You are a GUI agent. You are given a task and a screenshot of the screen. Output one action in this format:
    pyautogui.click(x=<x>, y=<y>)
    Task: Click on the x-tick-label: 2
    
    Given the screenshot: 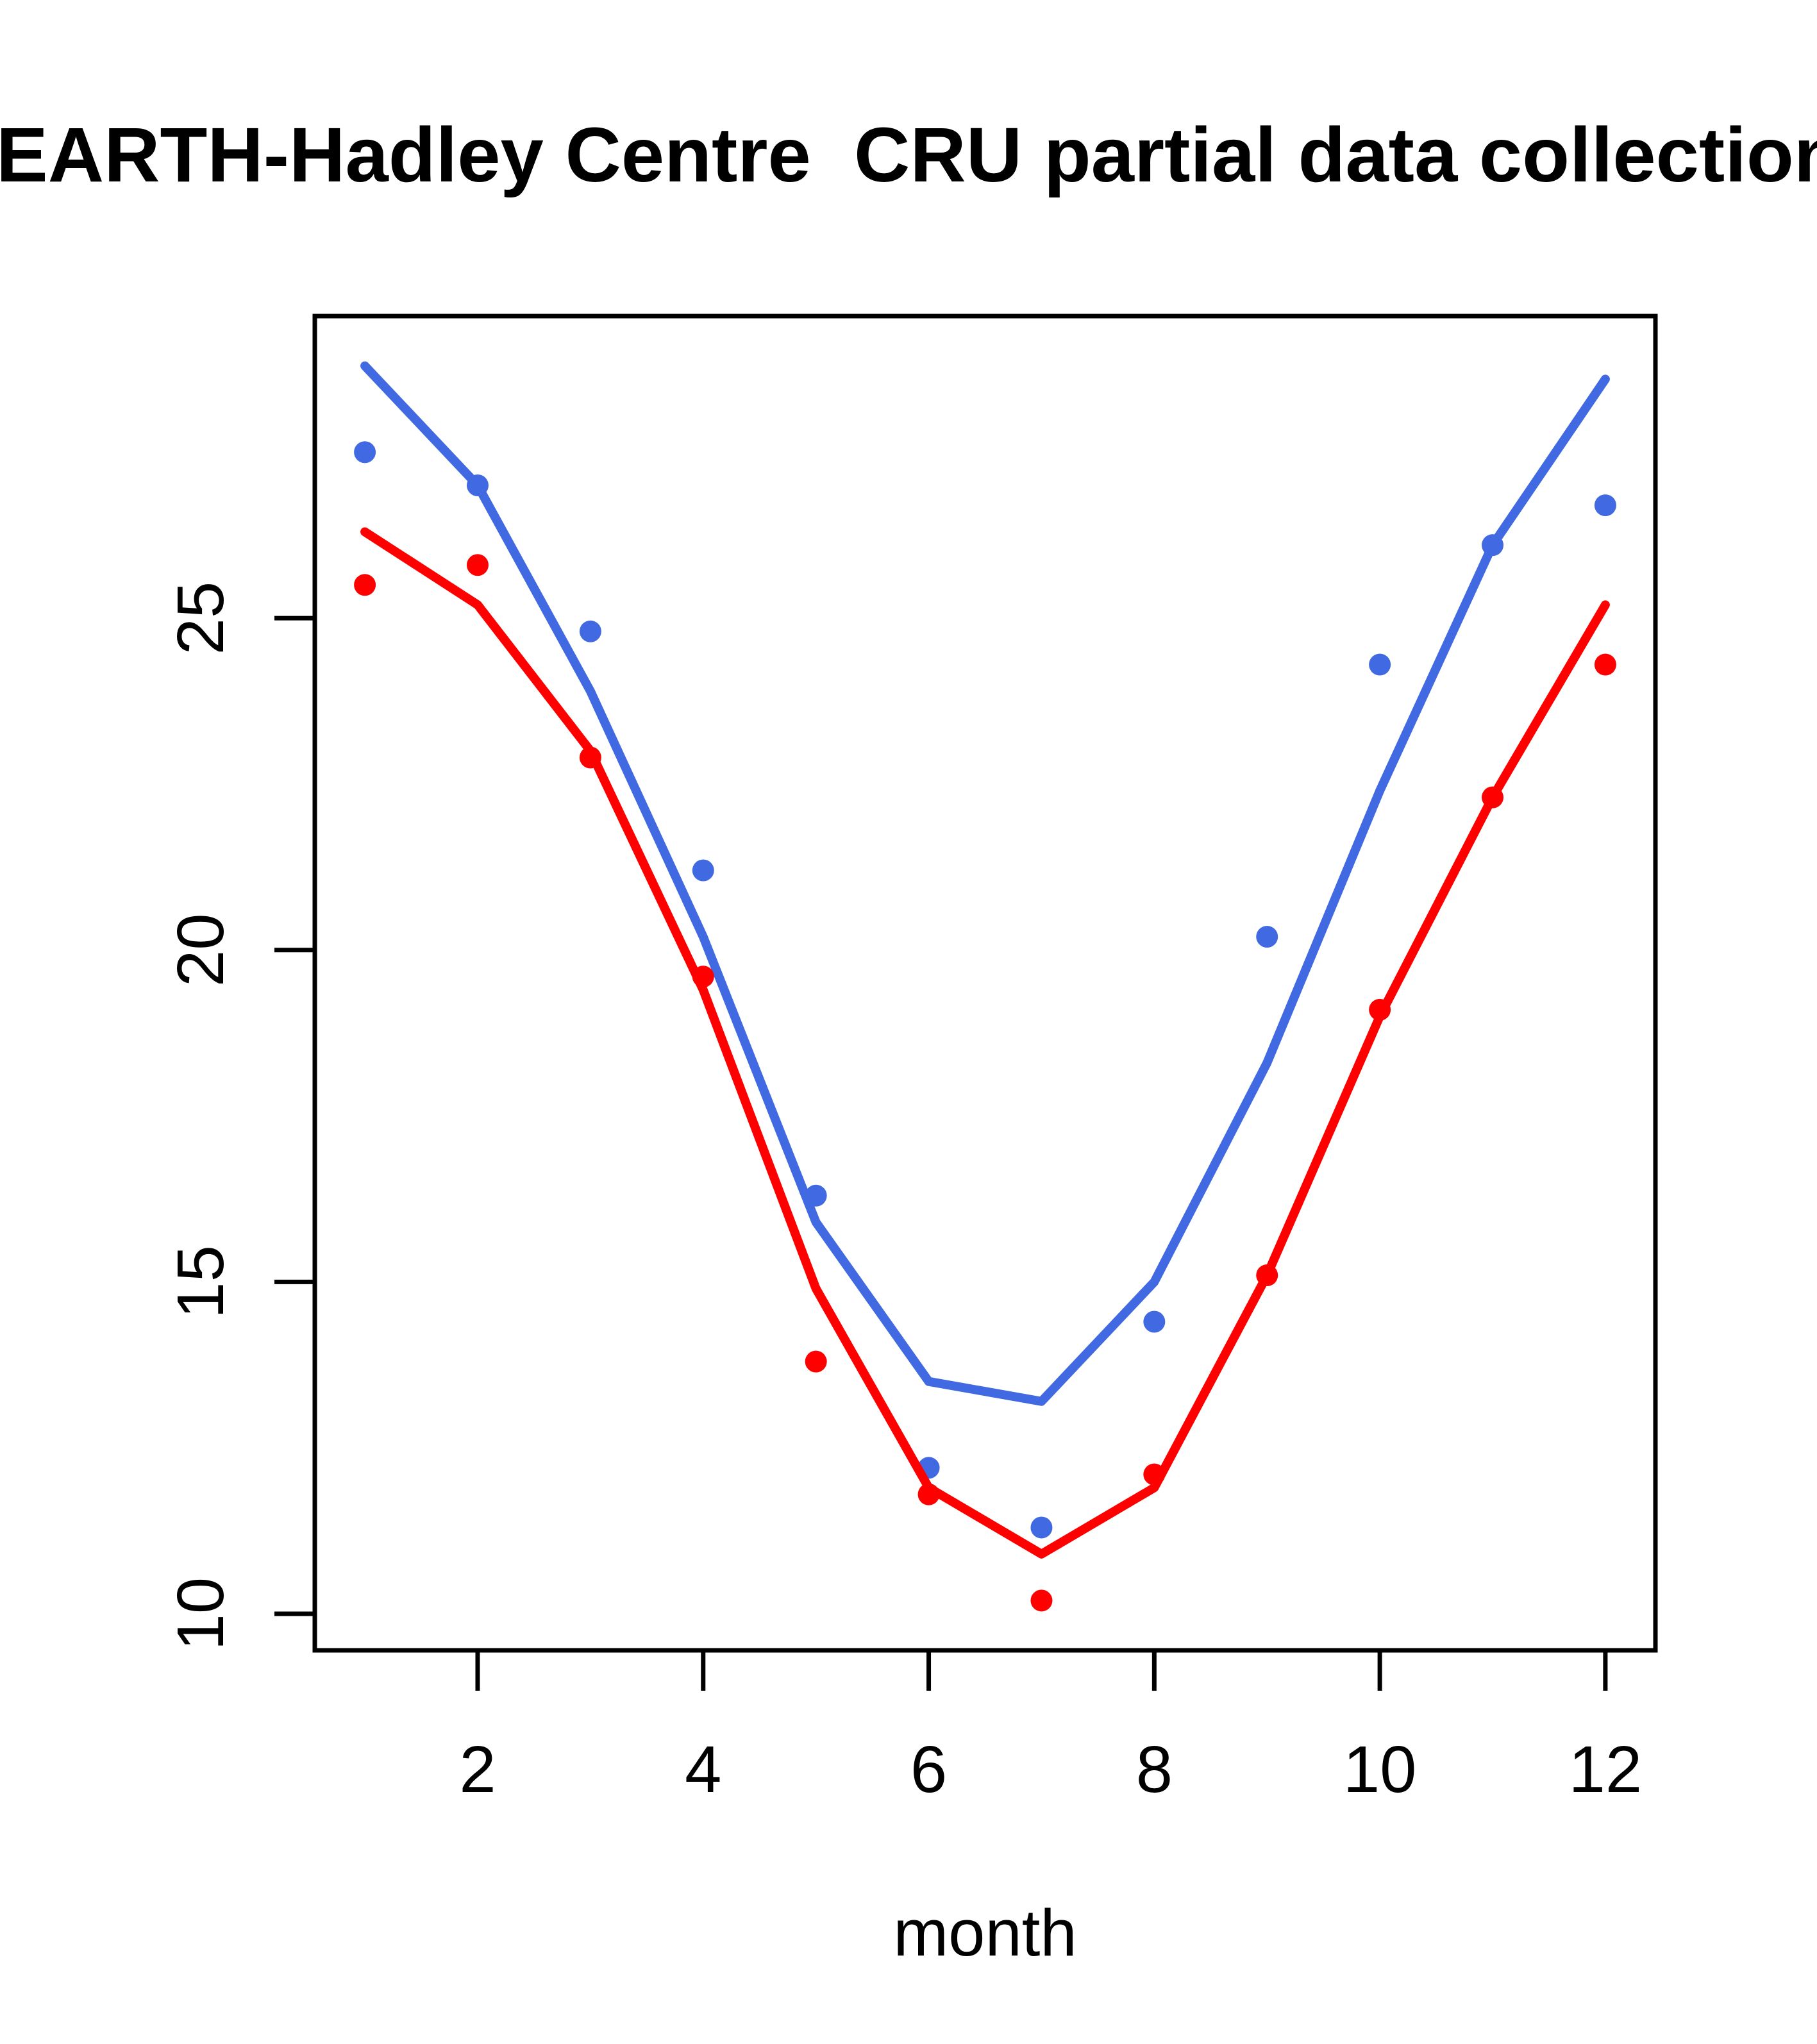 What is the action you would take?
    pyautogui.click(x=477, y=1769)
    